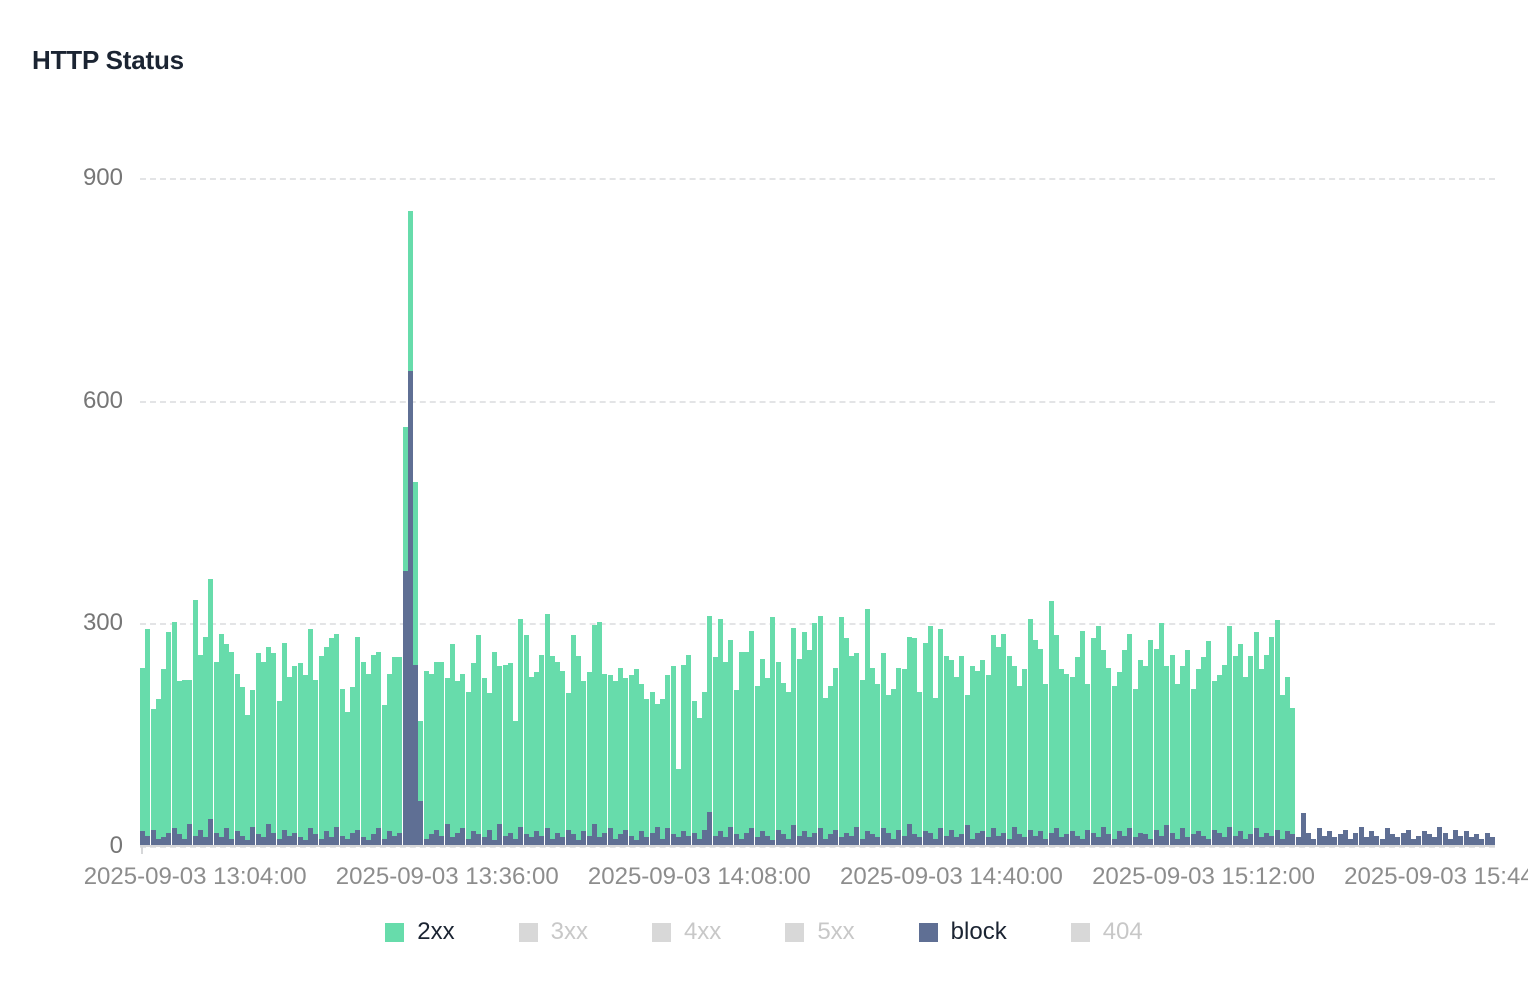 This screenshot has width=1528, height=1006. What do you see at coordinates (420, 932) in the screenshot?
I see `legend-item-2xx: 2xx` at bounding box center [420, 932].